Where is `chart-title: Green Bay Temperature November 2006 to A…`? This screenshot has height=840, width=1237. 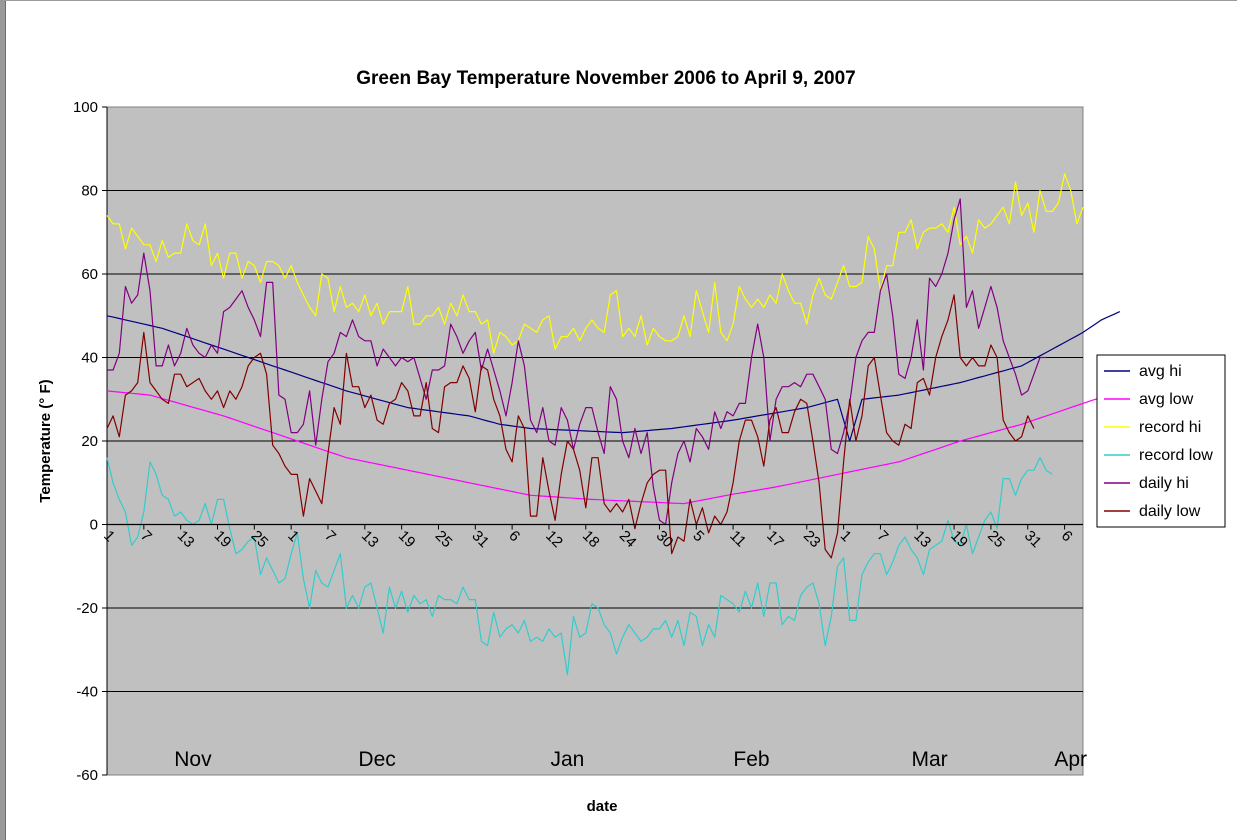 chart-title: Green Bay Temperature November 2006 to A… is located at coordinates (606, 78).